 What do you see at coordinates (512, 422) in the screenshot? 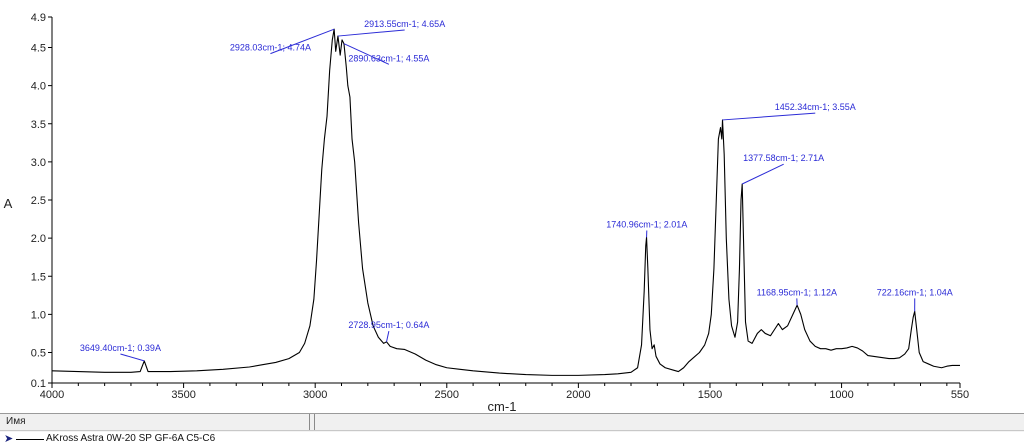
I see `legend-header: Имя` at bounding box center [512, 422].